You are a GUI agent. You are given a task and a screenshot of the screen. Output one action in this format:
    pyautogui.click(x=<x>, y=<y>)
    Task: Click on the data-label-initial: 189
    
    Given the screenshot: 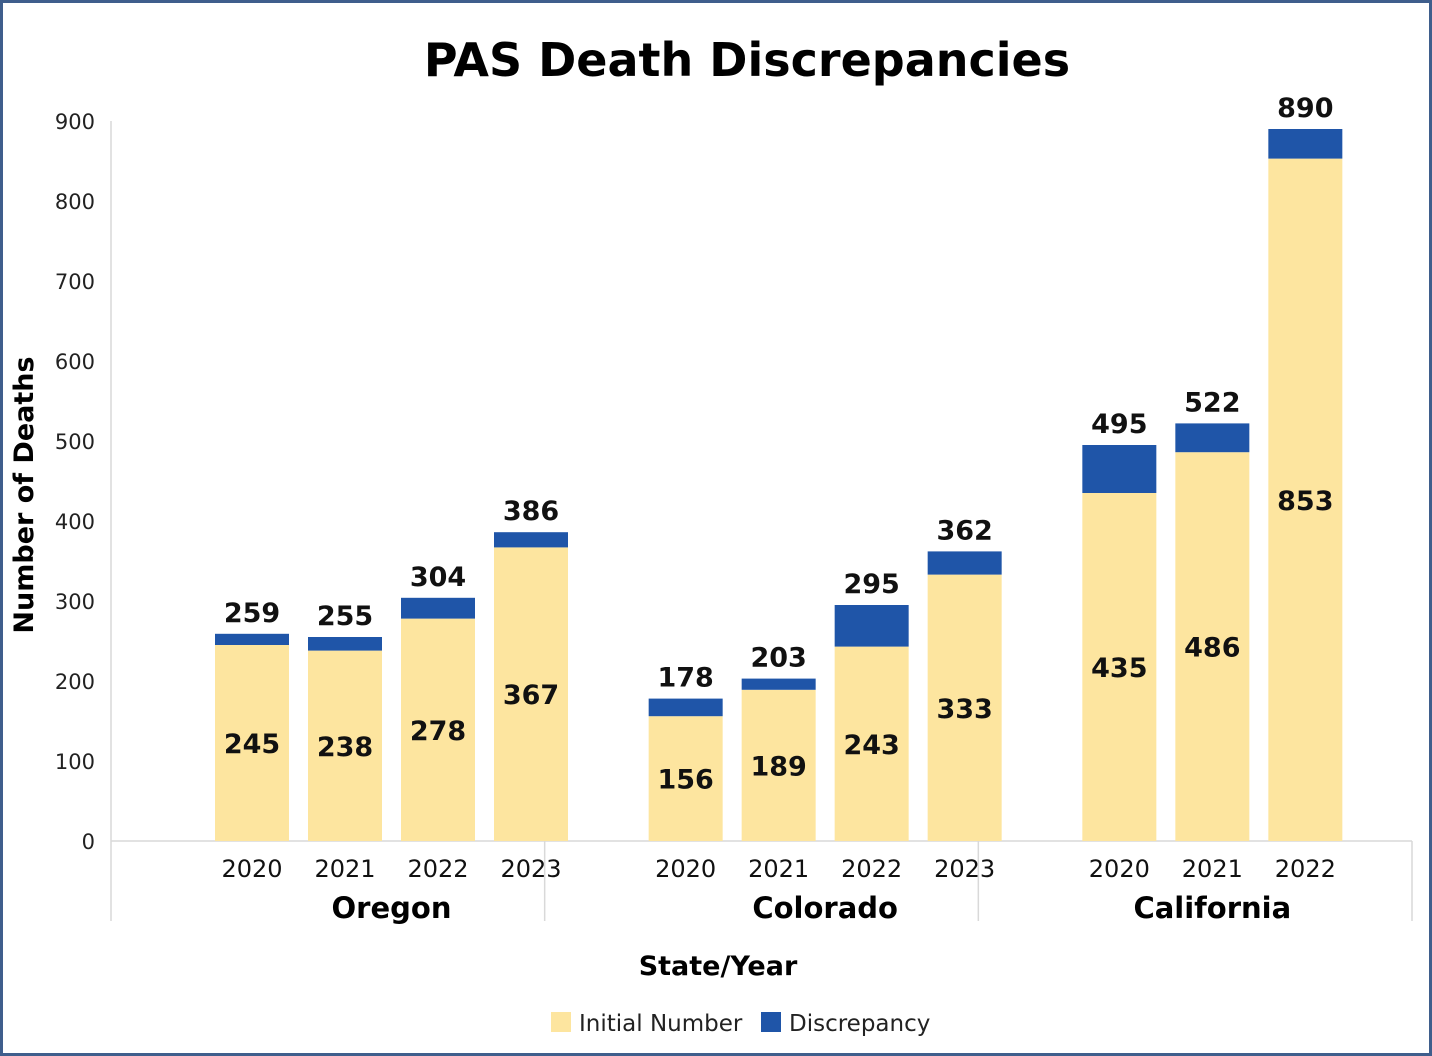 What is the action you would take?
    pyautogui.click(x=778, y=766)
    